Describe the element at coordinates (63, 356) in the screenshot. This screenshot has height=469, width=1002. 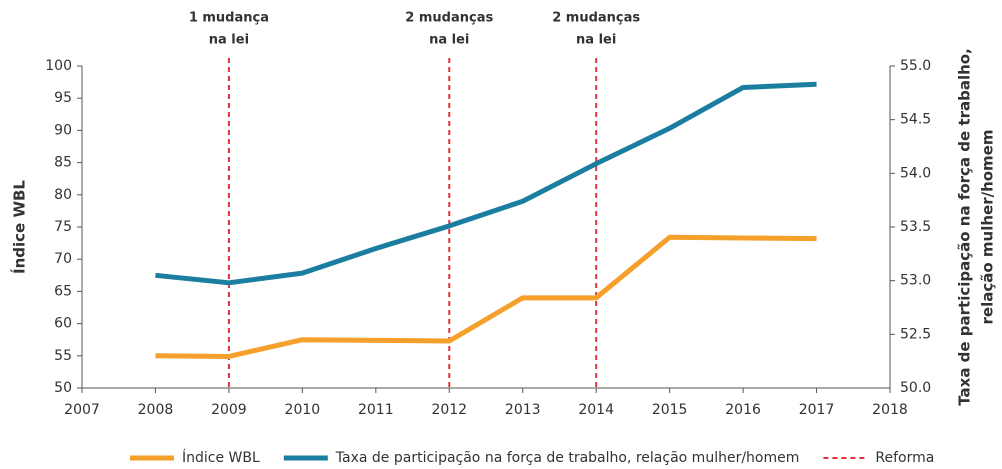
I see `y-tick-label: 55` at that location.